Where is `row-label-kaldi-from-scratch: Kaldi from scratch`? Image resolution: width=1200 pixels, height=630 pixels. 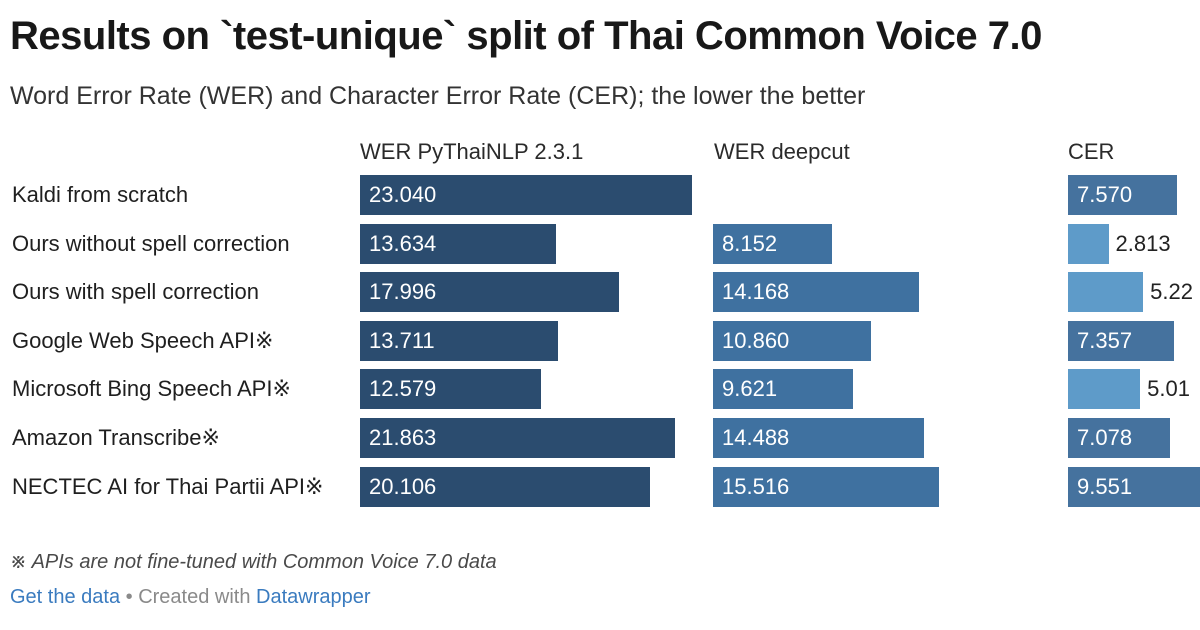
row-label-kaldi-from-scratch: Kaldi from scratch is located at coordinates (100, 194).